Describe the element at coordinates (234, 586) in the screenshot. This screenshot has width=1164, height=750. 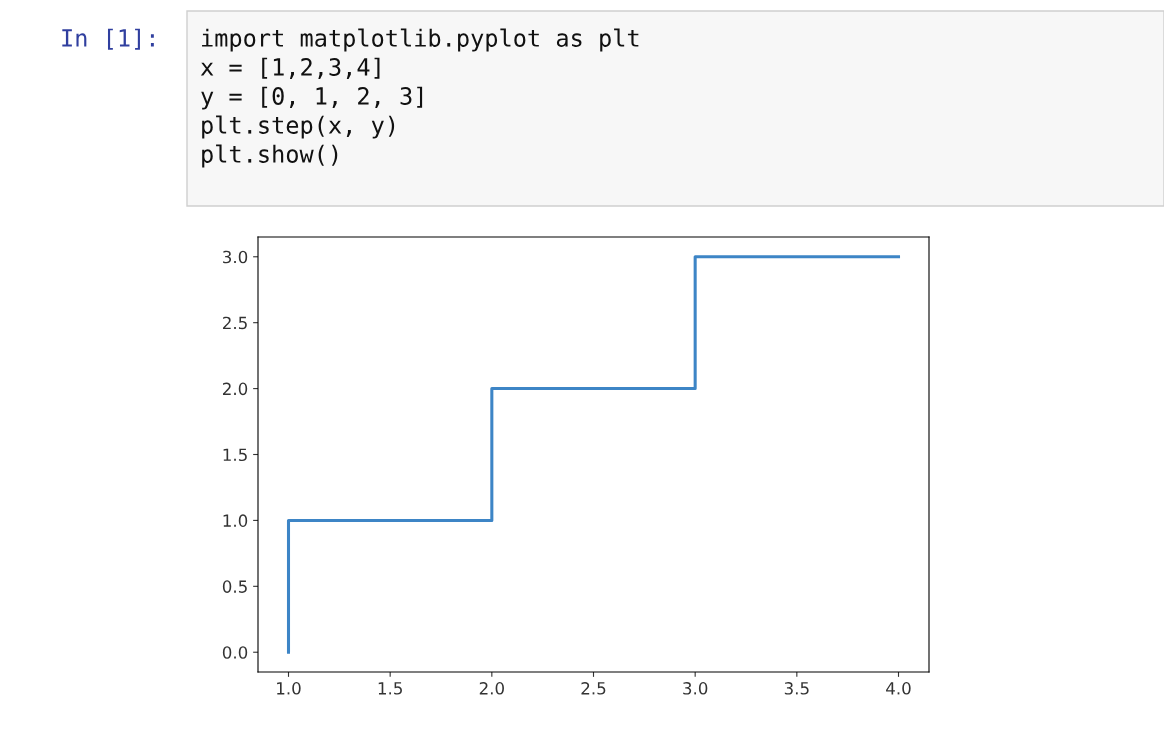
I see `y-tick-label: 0.5` at that location.